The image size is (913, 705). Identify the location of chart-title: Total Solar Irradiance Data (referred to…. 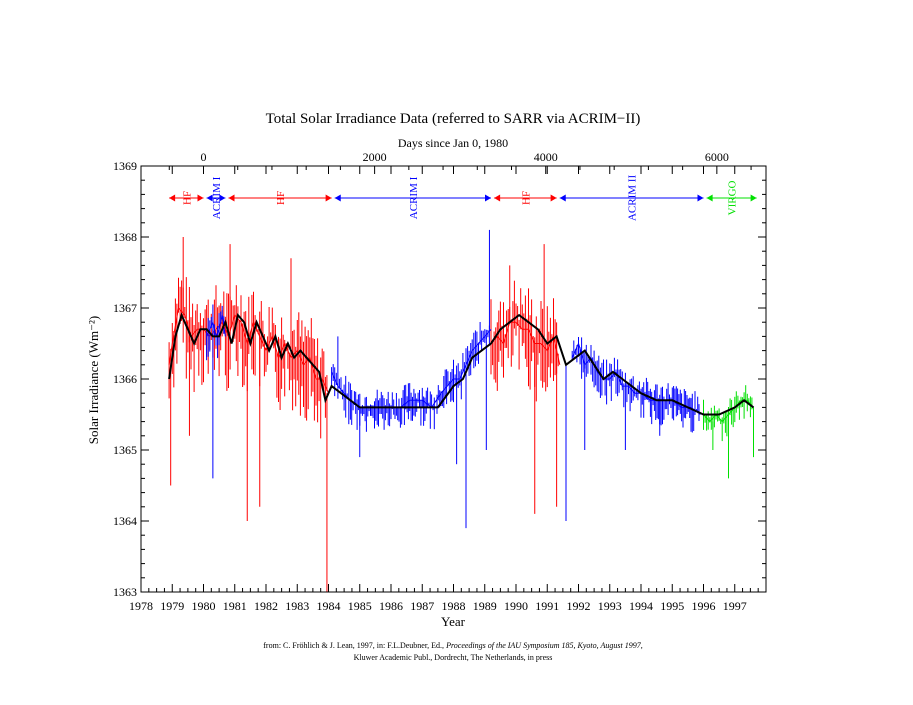
(453, 119).